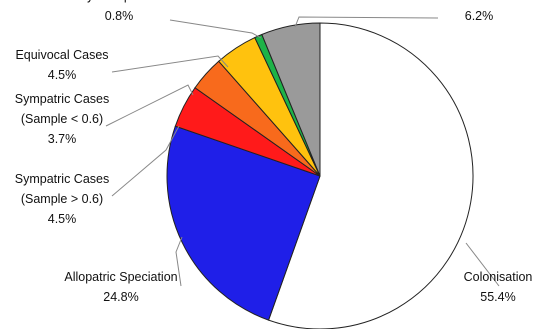  What do you see at coordinates (119, 1) in the screenshot?
I see `slice-name-label: Hybrid species` at bounding box center [119, 1].